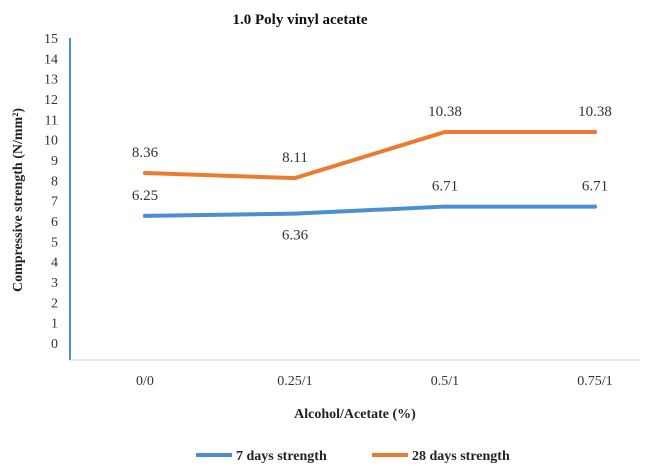 The width and height of the screenshot is (658, 467). I want to click on y-tick-label: 10, so click(51, 141).